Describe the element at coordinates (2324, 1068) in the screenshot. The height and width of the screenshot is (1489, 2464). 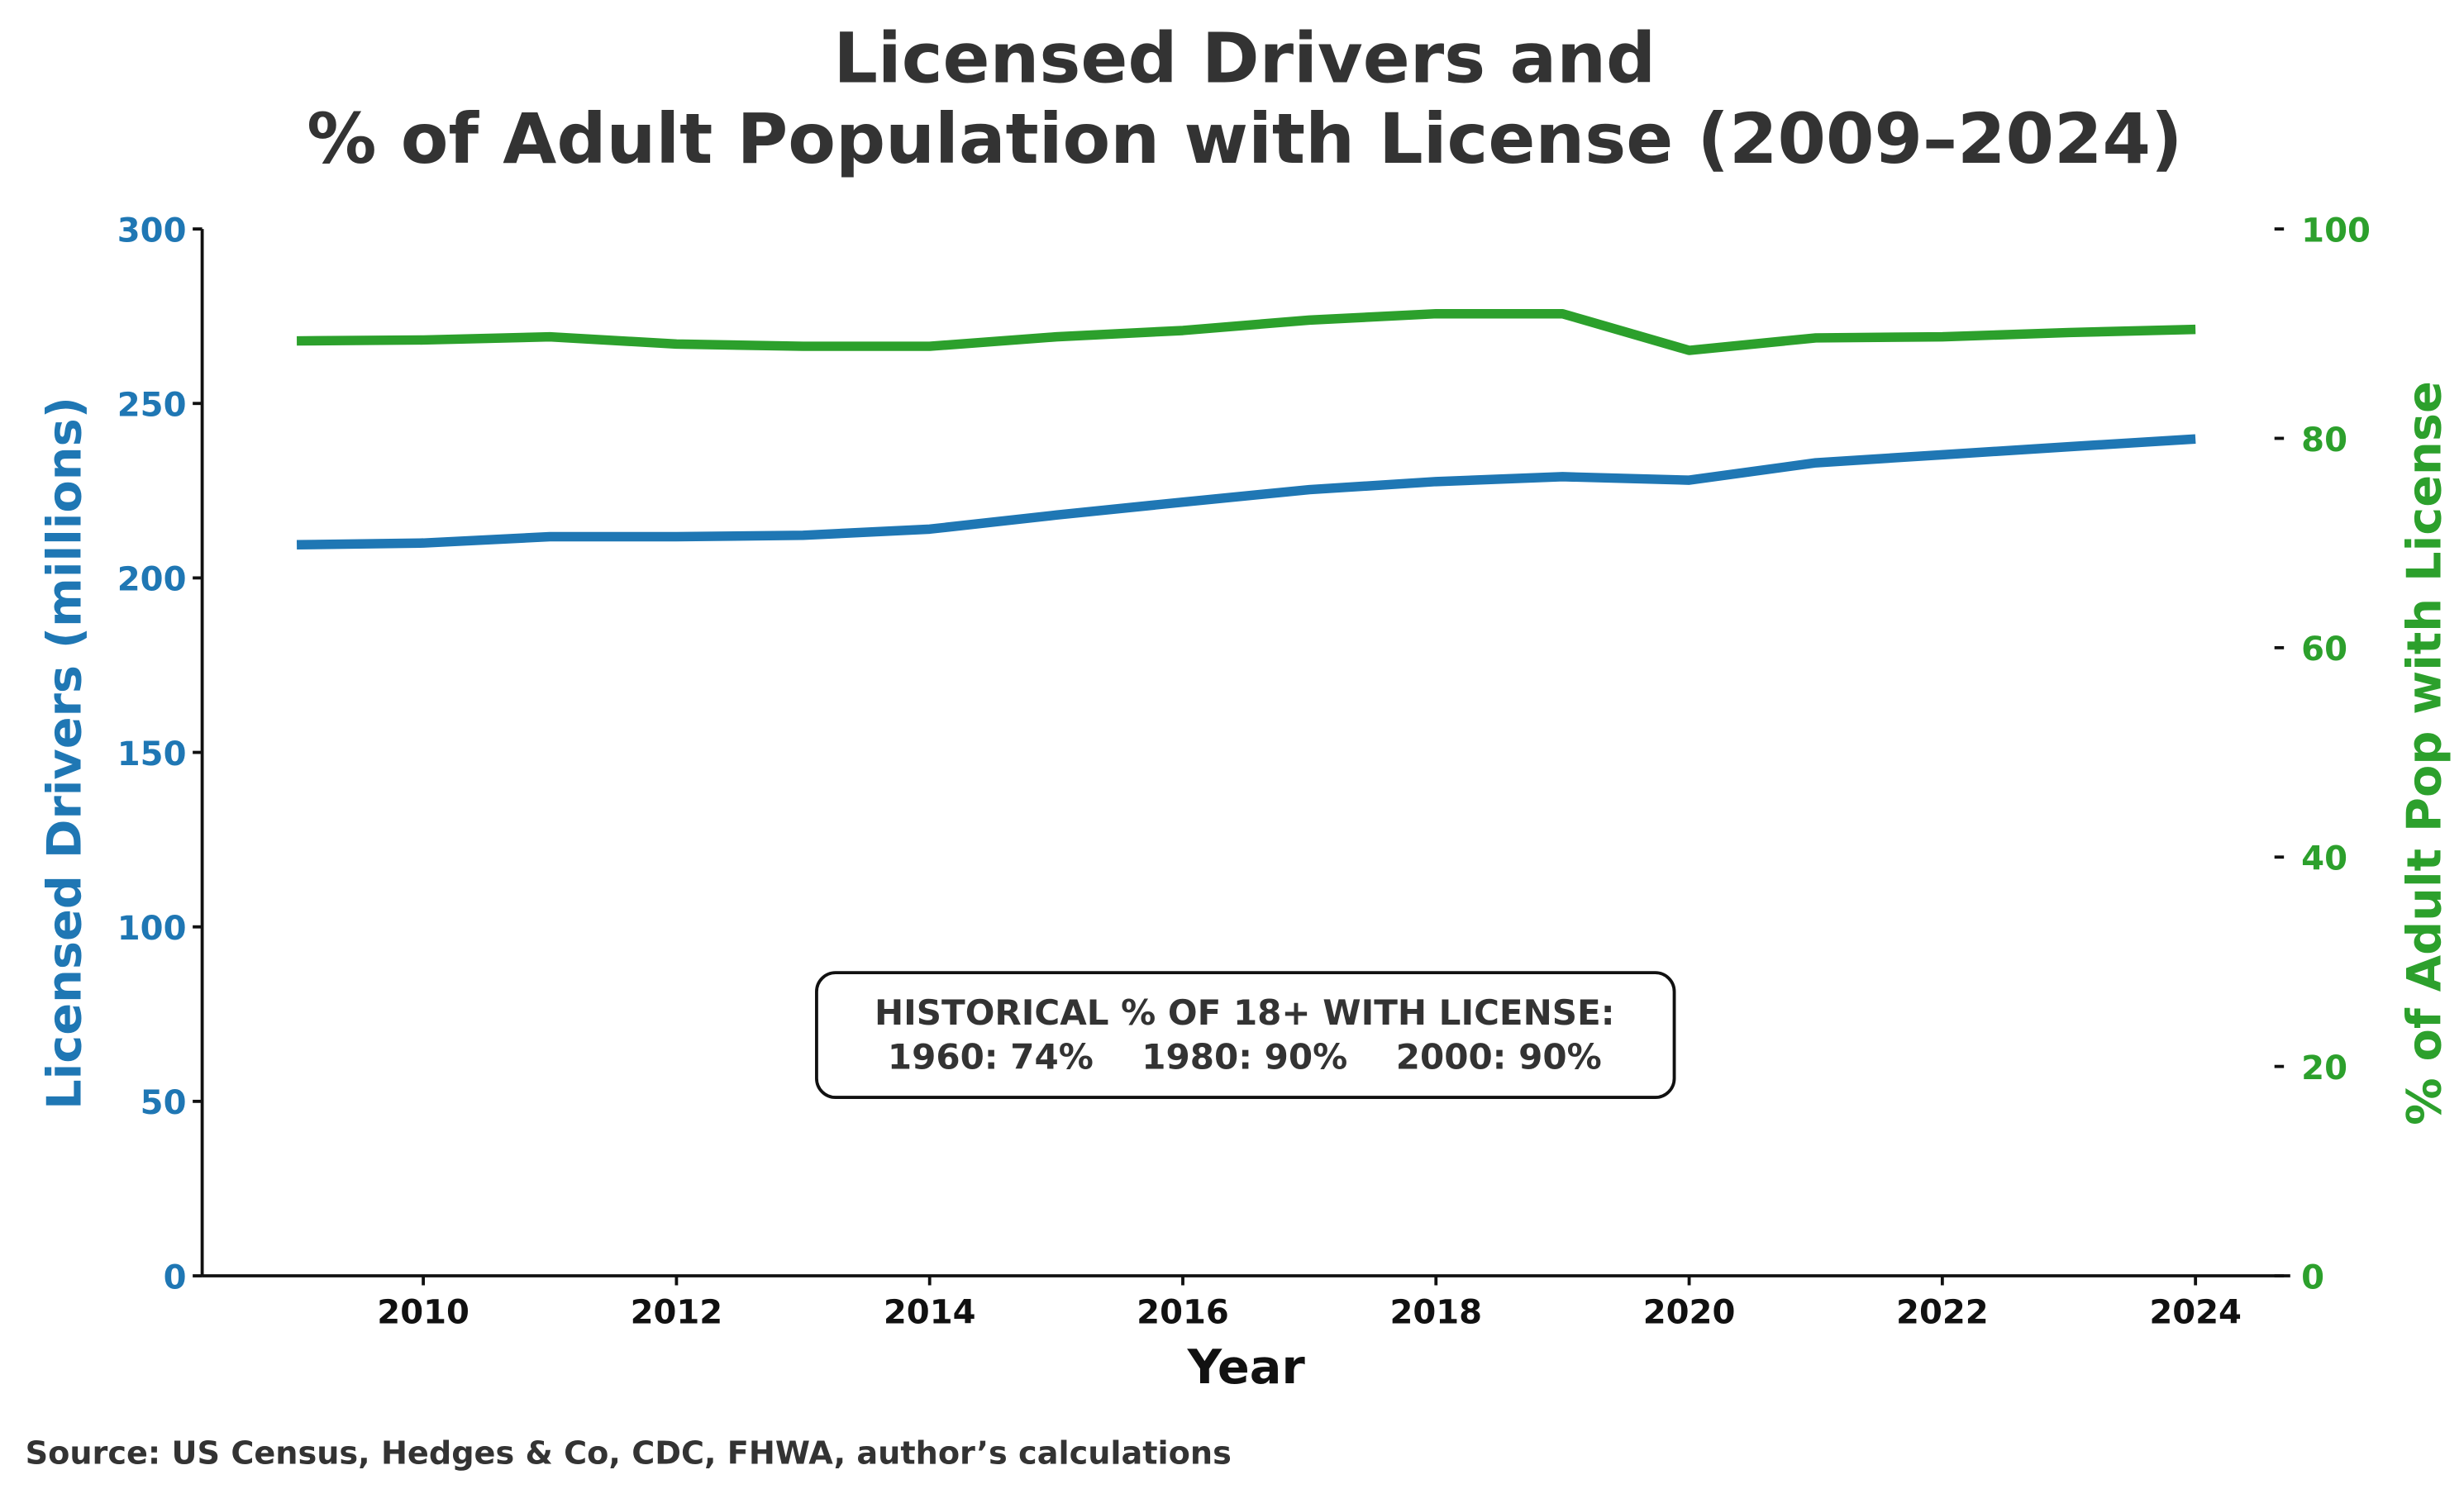
I see `y-right-tick-label: 20` at that location.